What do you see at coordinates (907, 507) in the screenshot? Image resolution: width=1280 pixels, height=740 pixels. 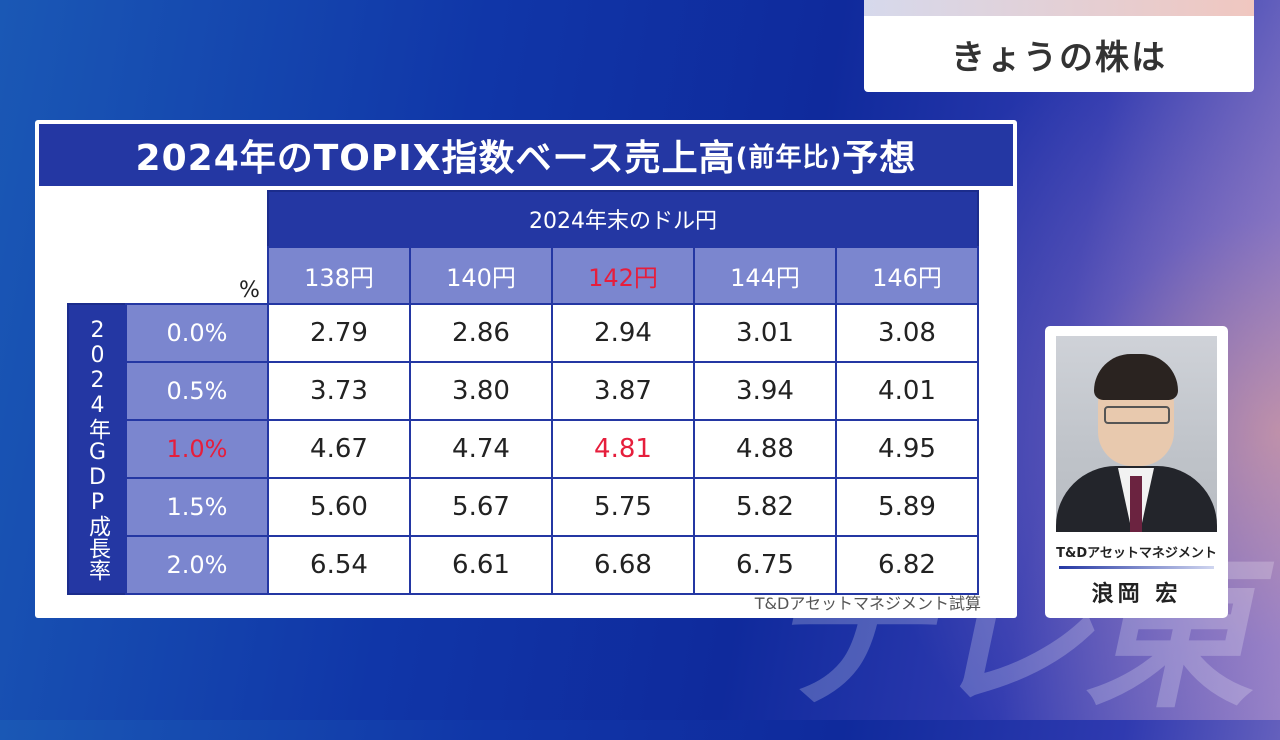 I see `table-cell: 5.89` at bounding box center [907, 507].